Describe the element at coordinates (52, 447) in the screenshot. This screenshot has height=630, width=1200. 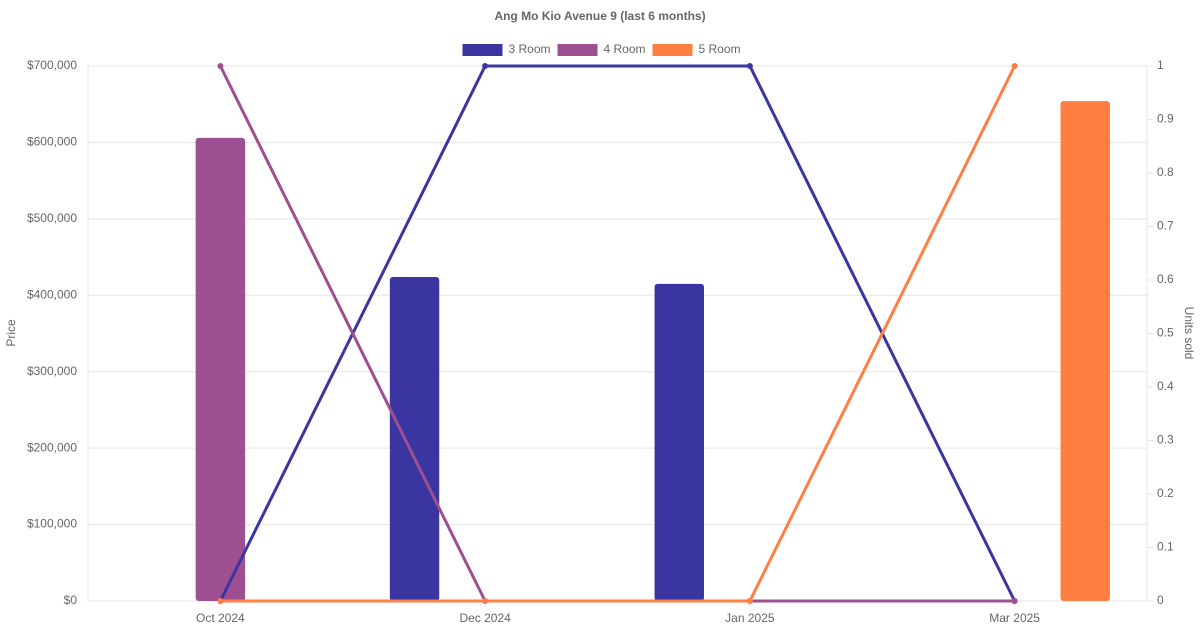
I see `y-tick-label: $200,000` at that location.